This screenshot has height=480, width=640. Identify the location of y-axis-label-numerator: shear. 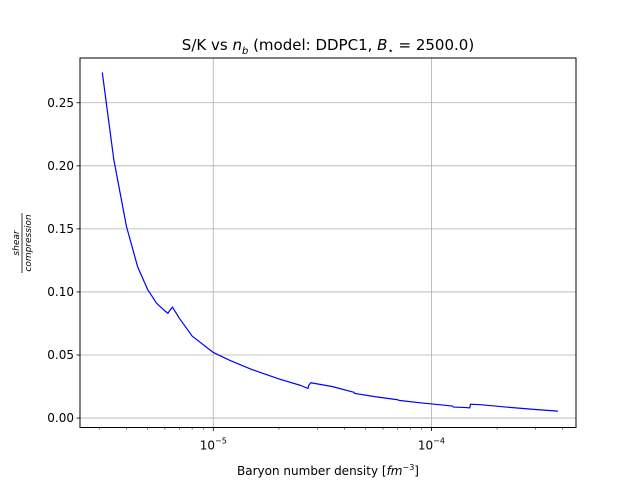
(17, 242).